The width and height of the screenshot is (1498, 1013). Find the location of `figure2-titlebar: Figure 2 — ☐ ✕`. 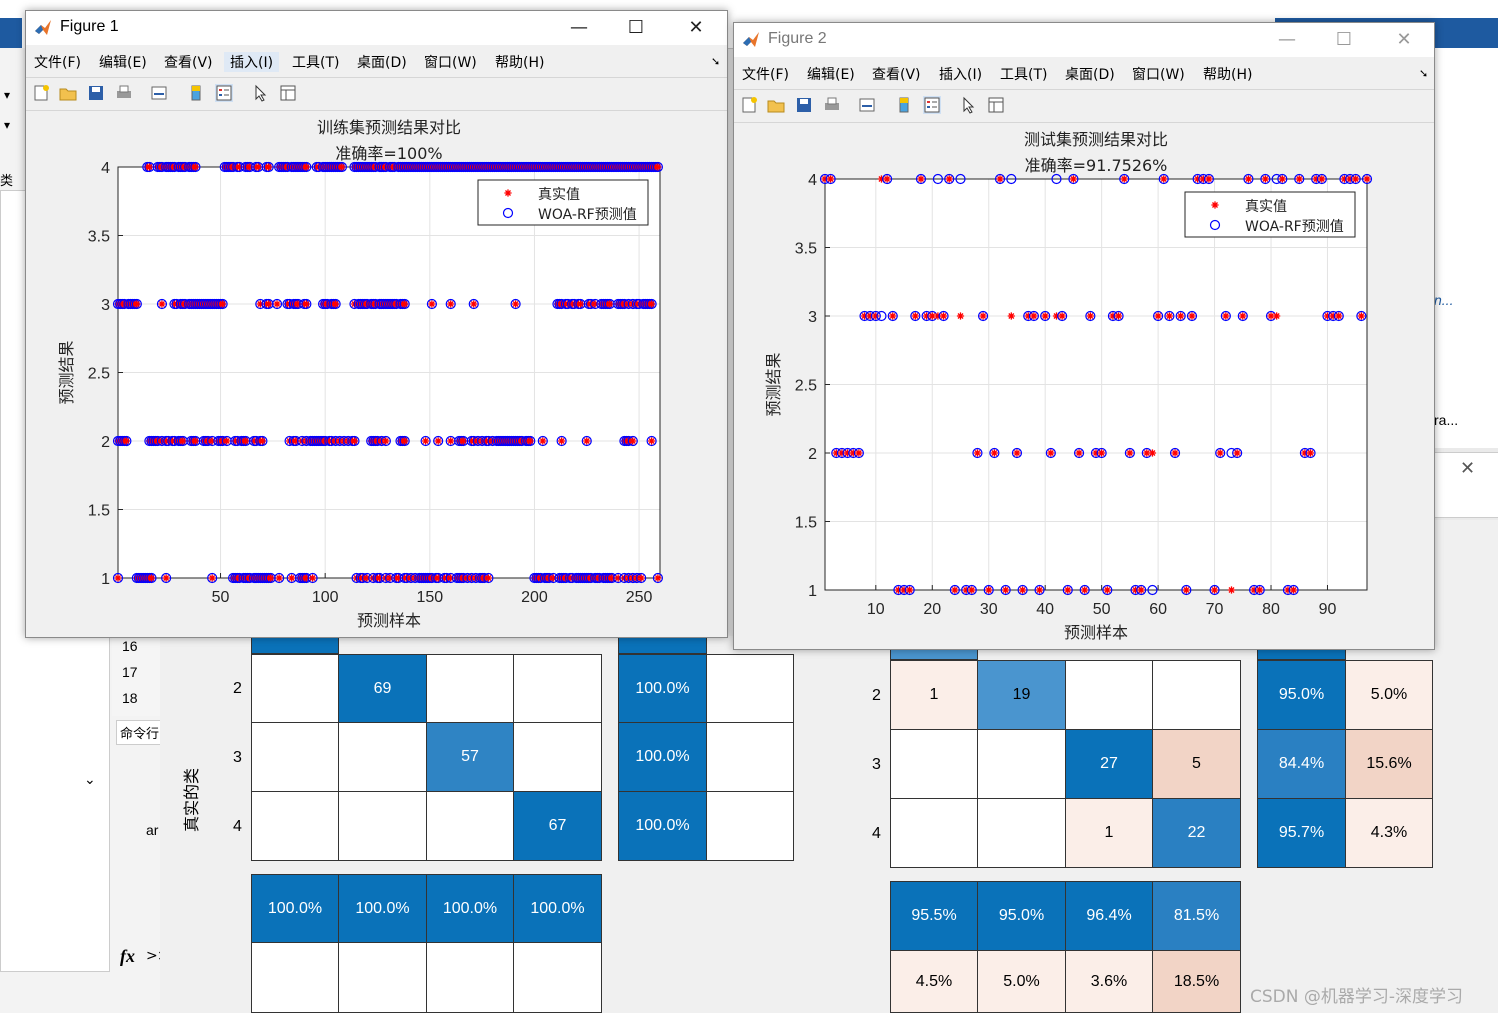

figure2-titlebar: Figure 2 — ☐ ✕ is located at coordinates (1084, 40).